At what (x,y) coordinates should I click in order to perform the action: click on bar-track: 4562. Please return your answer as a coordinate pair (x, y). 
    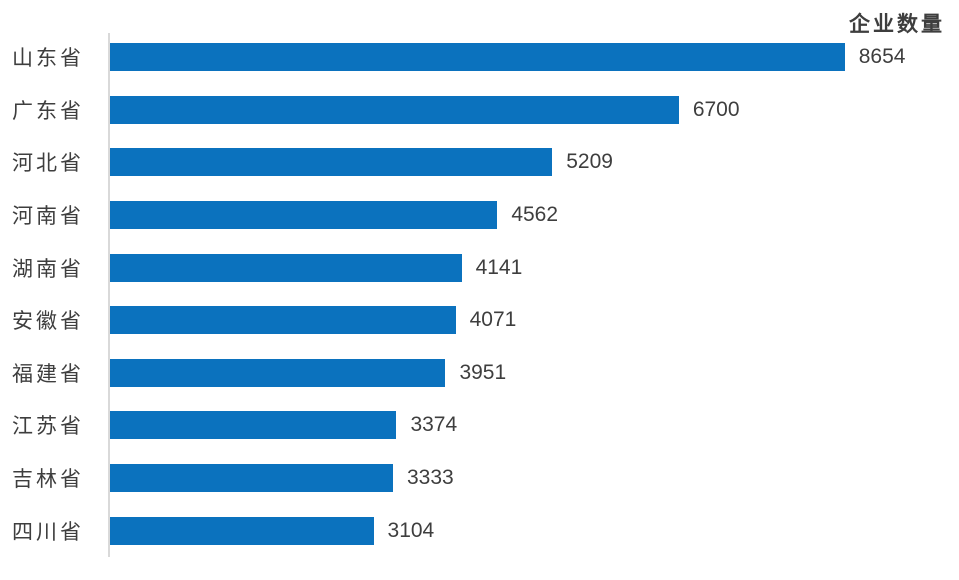
    Looking at the image, I should click on (534, 215).